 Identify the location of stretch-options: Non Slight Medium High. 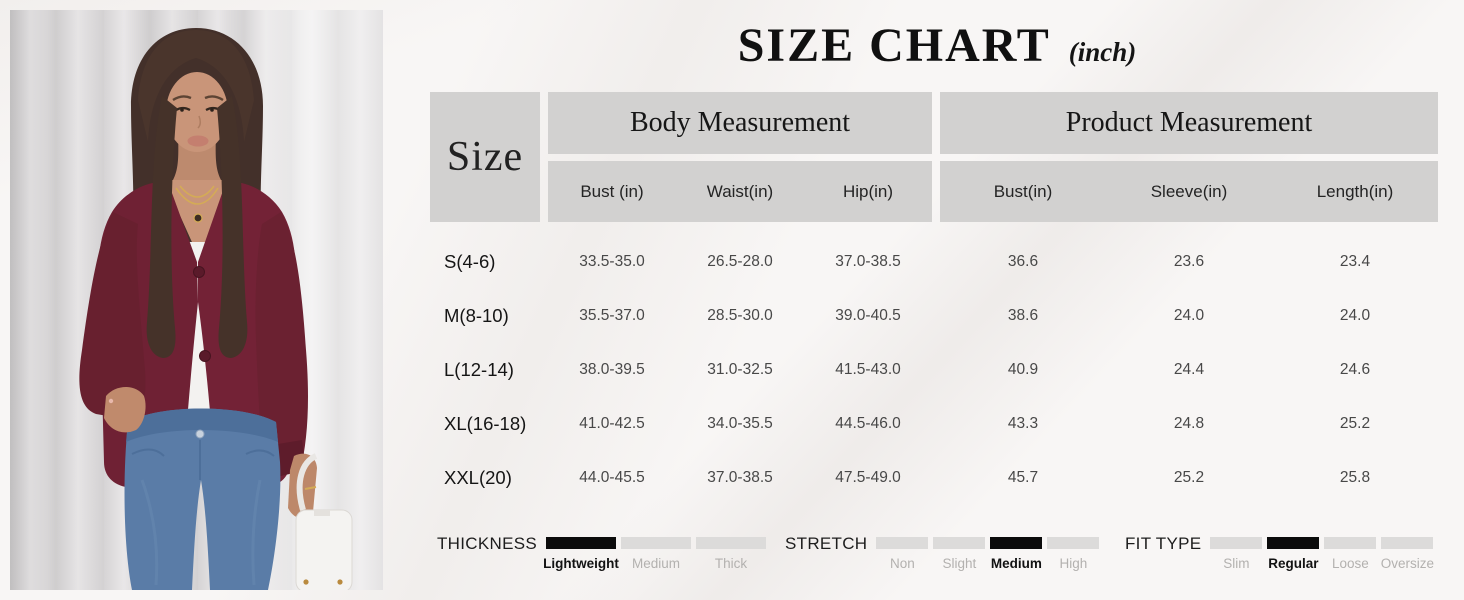
(990, 554).